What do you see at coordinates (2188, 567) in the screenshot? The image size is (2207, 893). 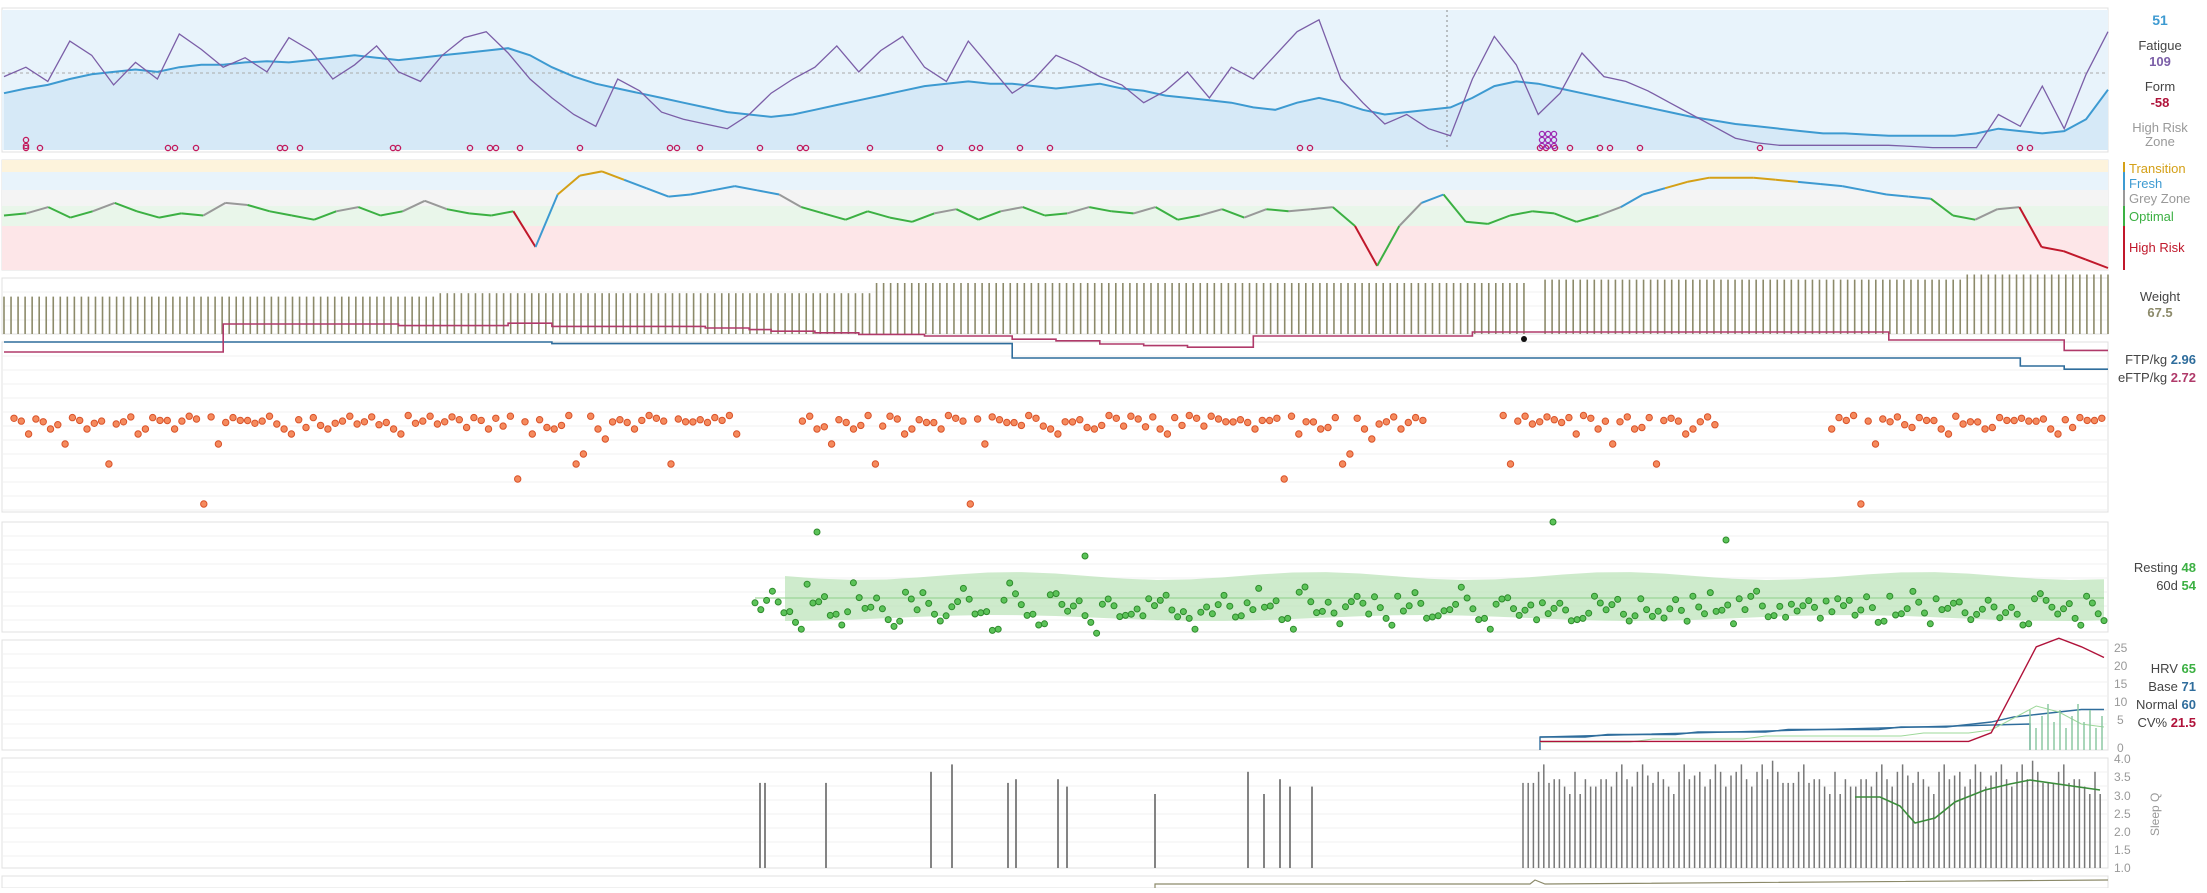 I see `resting-value: 48` at bounding box center [2188, 567].